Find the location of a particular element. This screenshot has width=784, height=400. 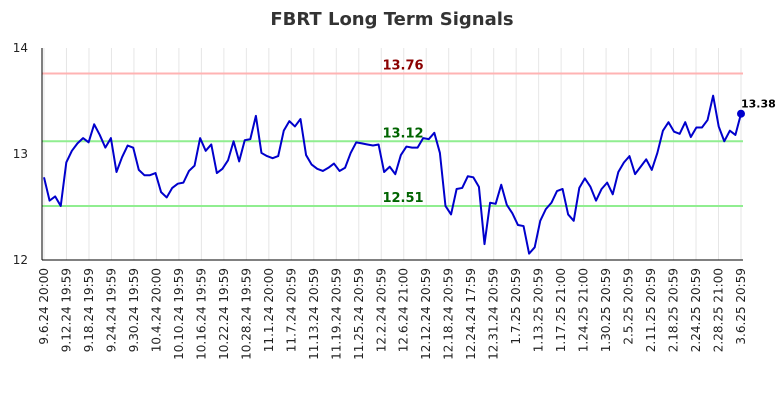

x-tick-label: 3.6.25 20:59 is located at coordinates (741, 306).